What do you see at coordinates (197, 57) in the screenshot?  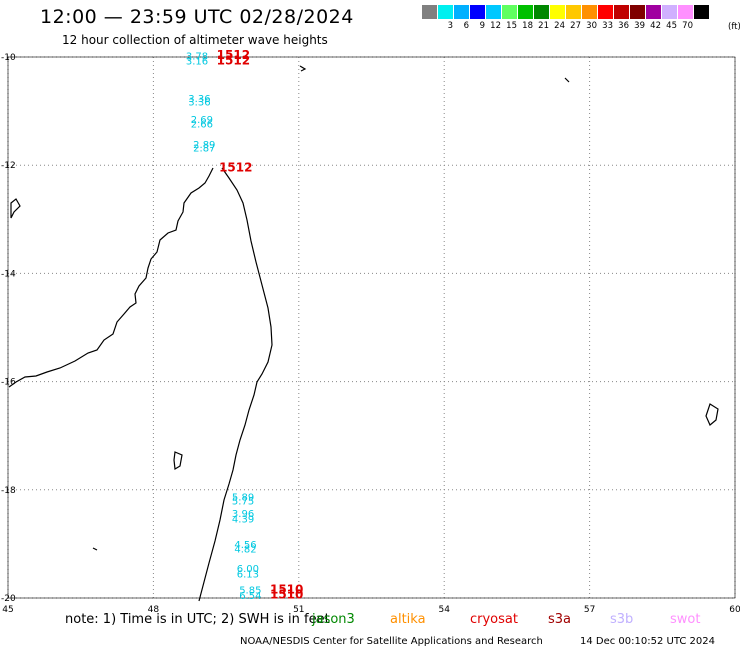 I see `wave-height-label: 3.78` at bounding box center [197, 57].